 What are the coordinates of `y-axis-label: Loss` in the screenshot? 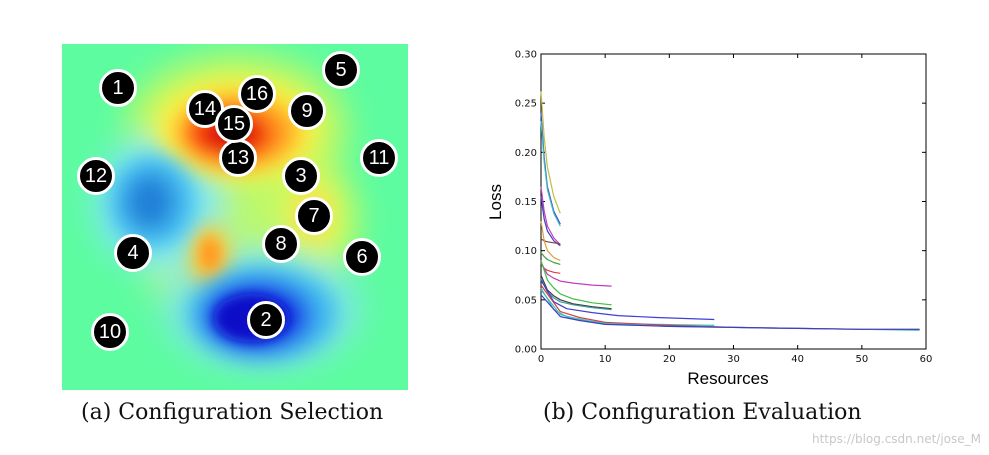 It's located at (495, 202).